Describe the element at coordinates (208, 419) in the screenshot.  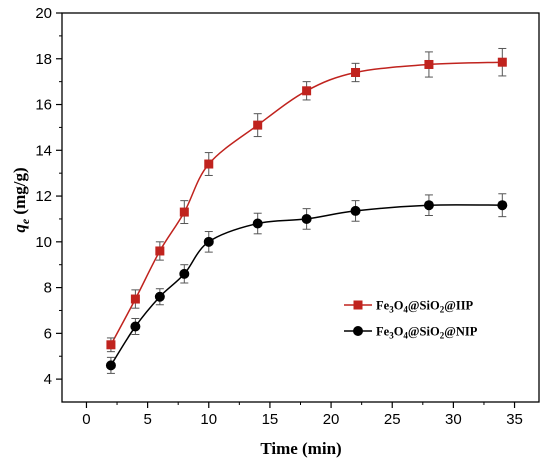
I see `x-tick-label: 10` at that location.